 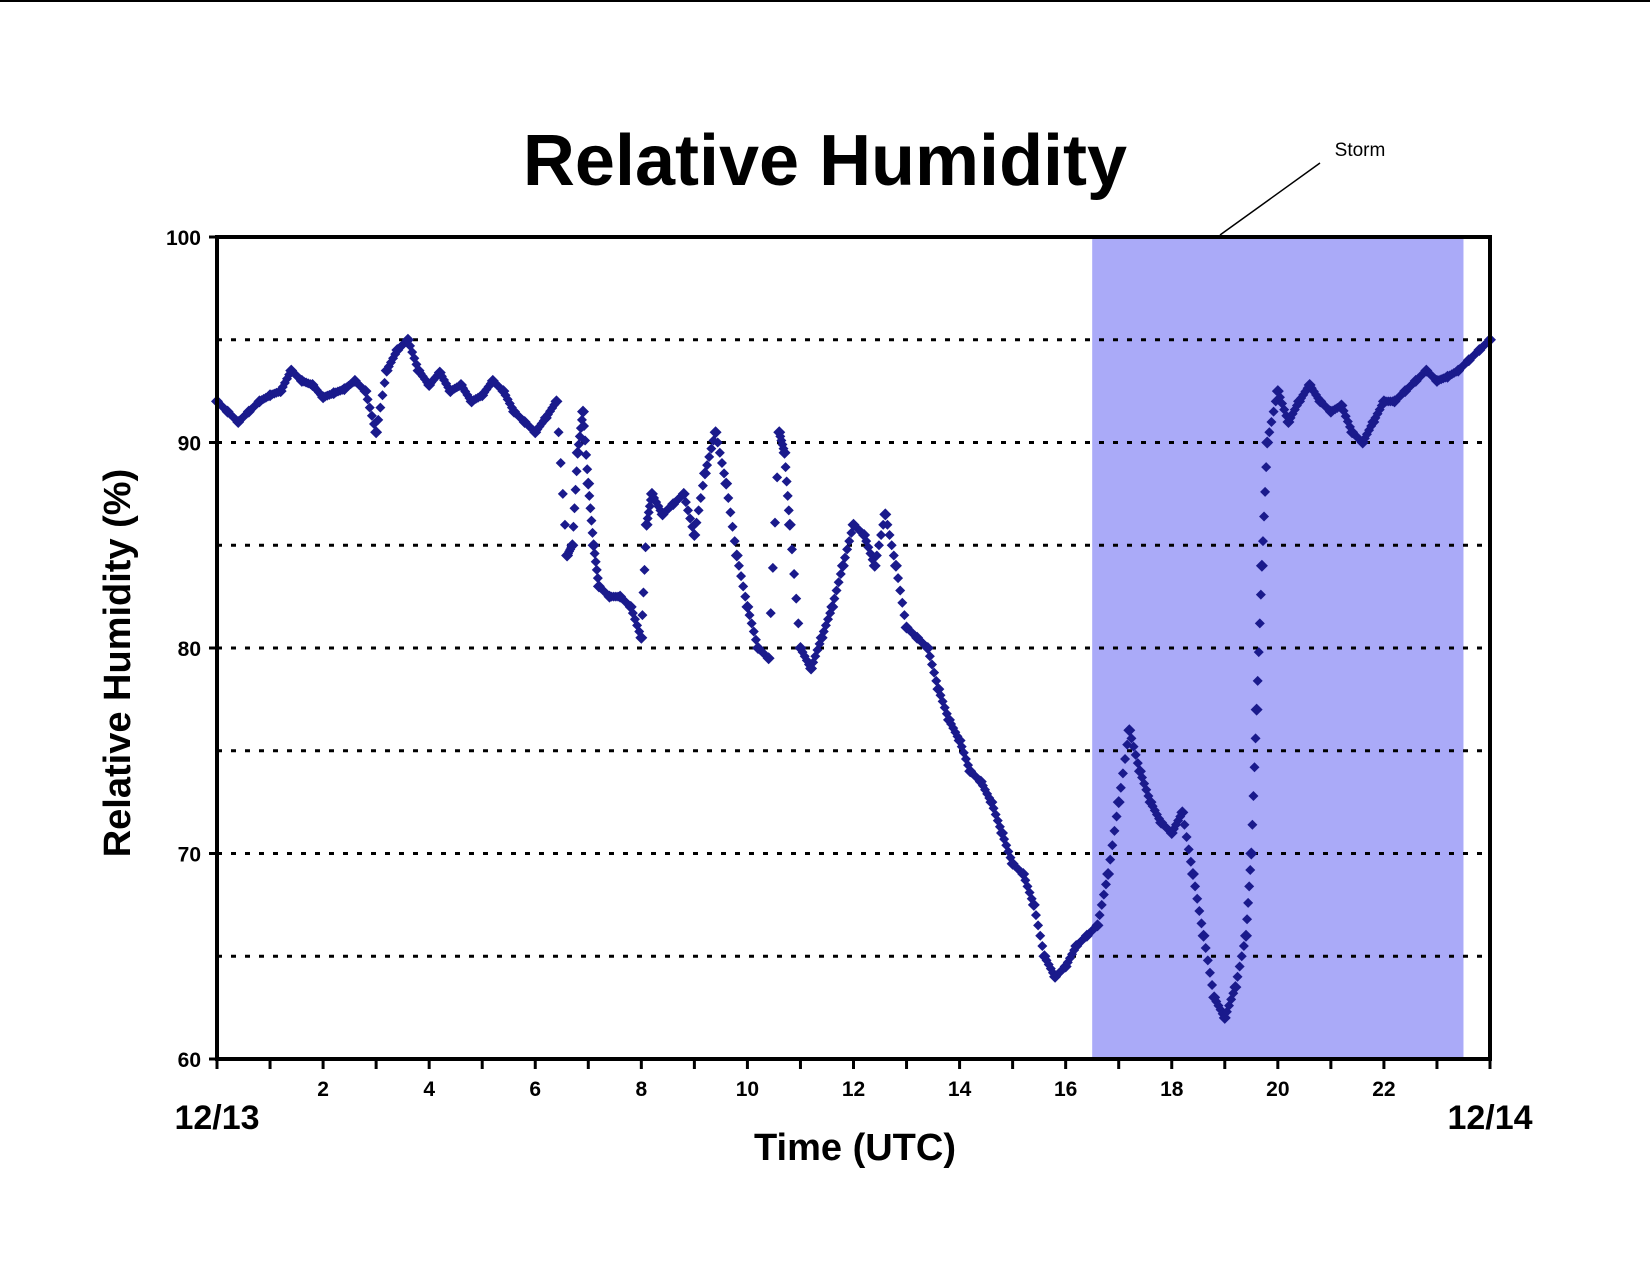 I want to click on y-tick-label-80: 80, so click(x=189, y=649).